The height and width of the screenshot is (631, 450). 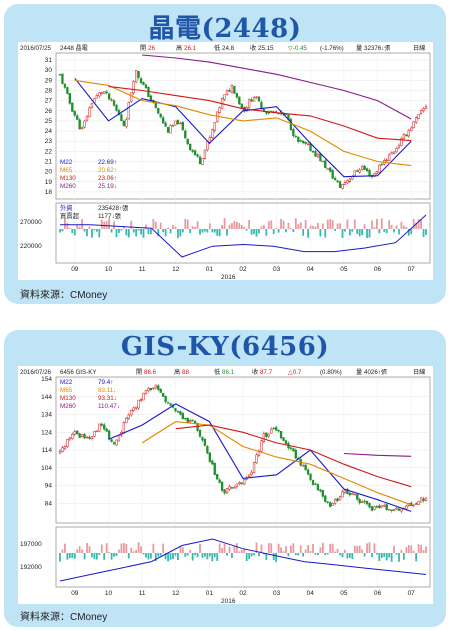 What do you see at coordinates (113, 208) in the screenshot?
I see `lower-legend-value-1-0: 235428↑張` at bounding box center [113, 208].